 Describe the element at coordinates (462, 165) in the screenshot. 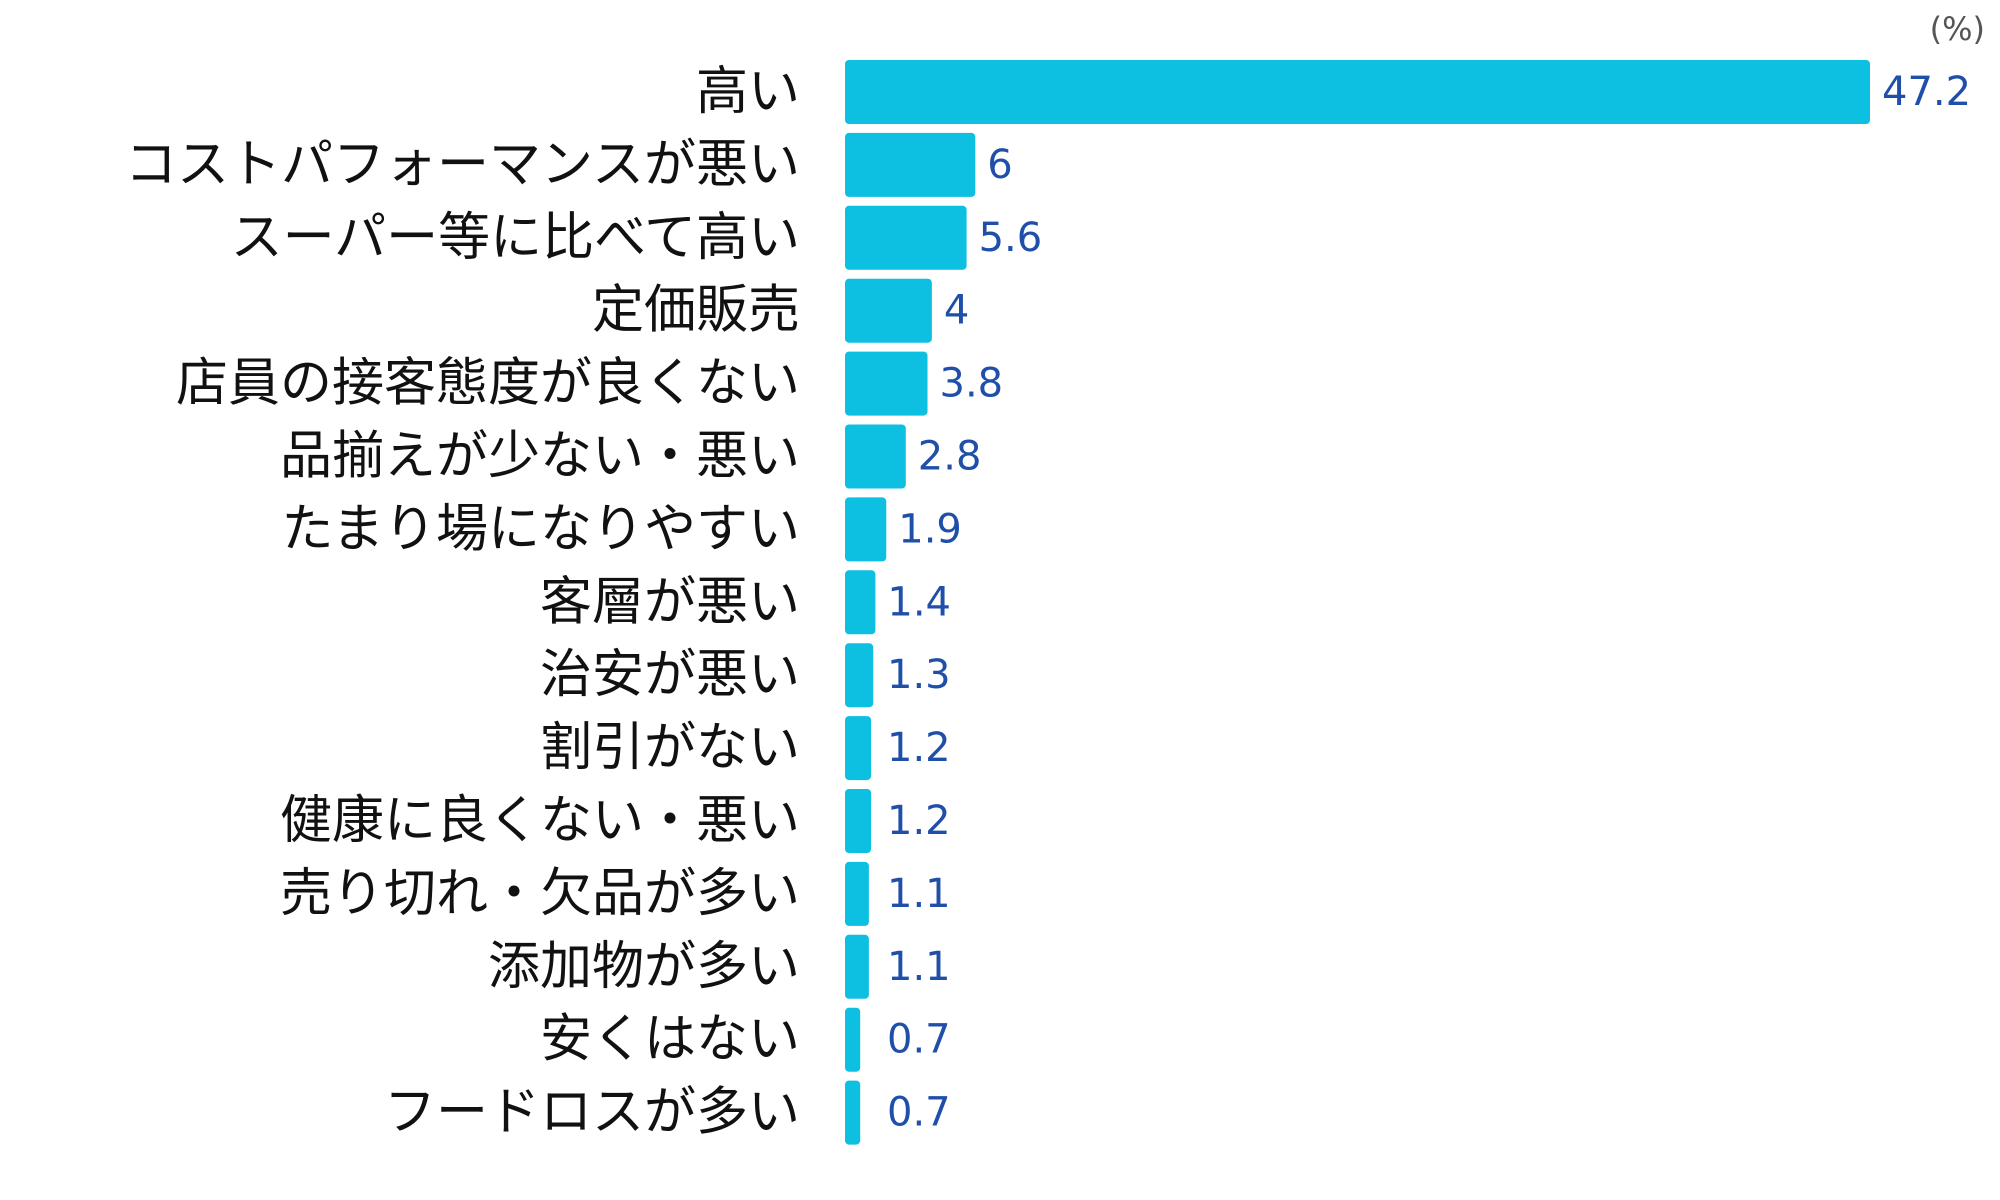

I see `category-label: コストパフォーマンスが悪い` at that location.